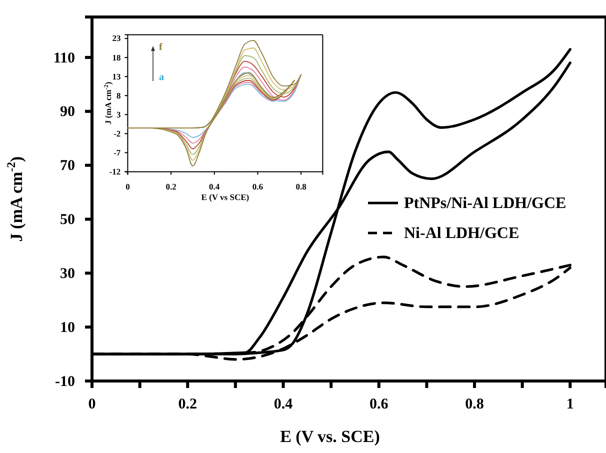  What do you see at coordinates (67, 274) in the screenshot?
I see `y-tick-label: 30` at bounding box center [67, 274].